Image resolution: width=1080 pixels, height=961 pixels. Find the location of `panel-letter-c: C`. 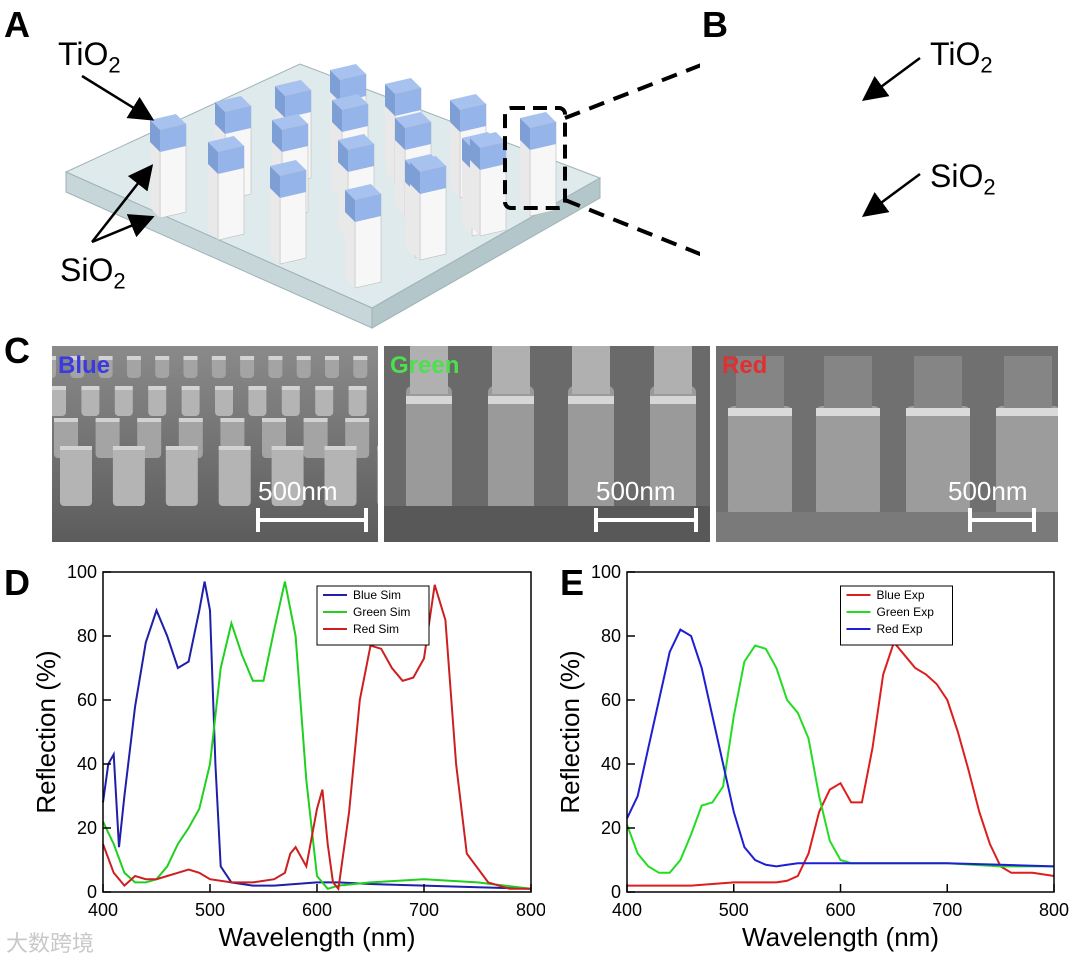

panel-letter-c: C is located at coordinates (17, 350).